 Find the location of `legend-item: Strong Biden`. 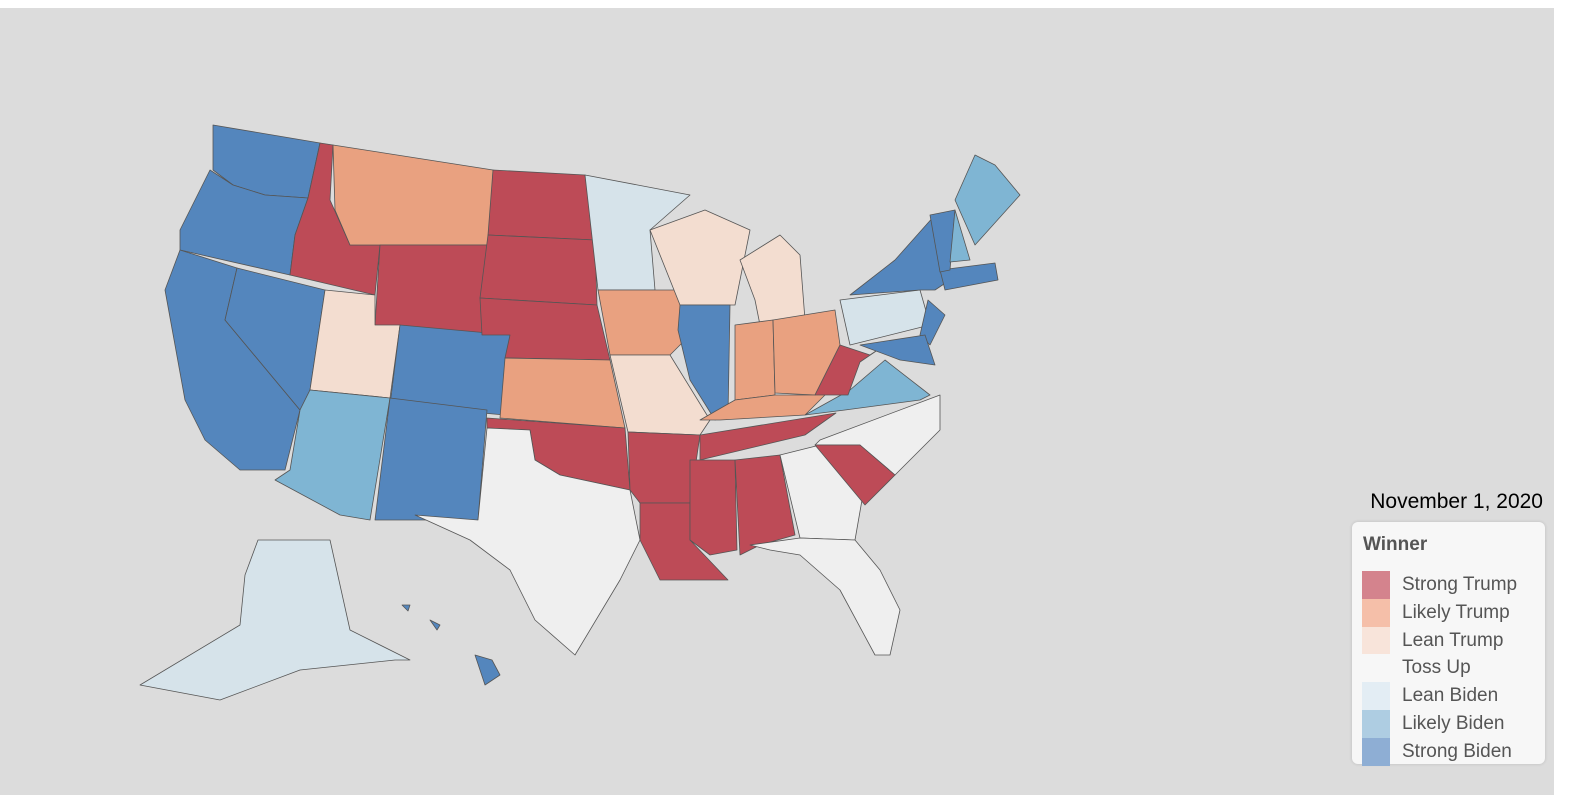

legend-item: Strong Biden is located at coordinates (1452, 751).